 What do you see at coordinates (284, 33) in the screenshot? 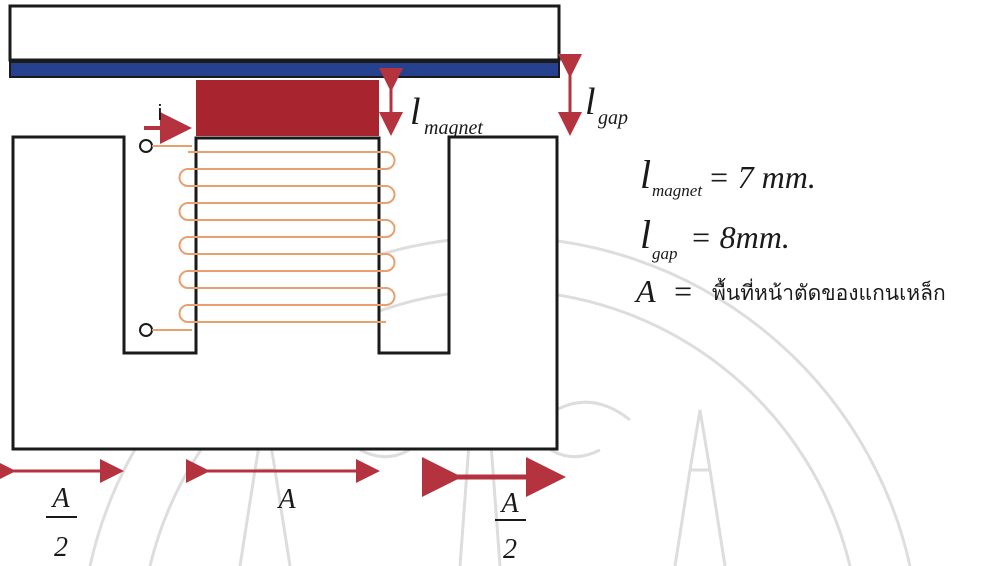
I see `top-plate` at bounding box center [284, 33].